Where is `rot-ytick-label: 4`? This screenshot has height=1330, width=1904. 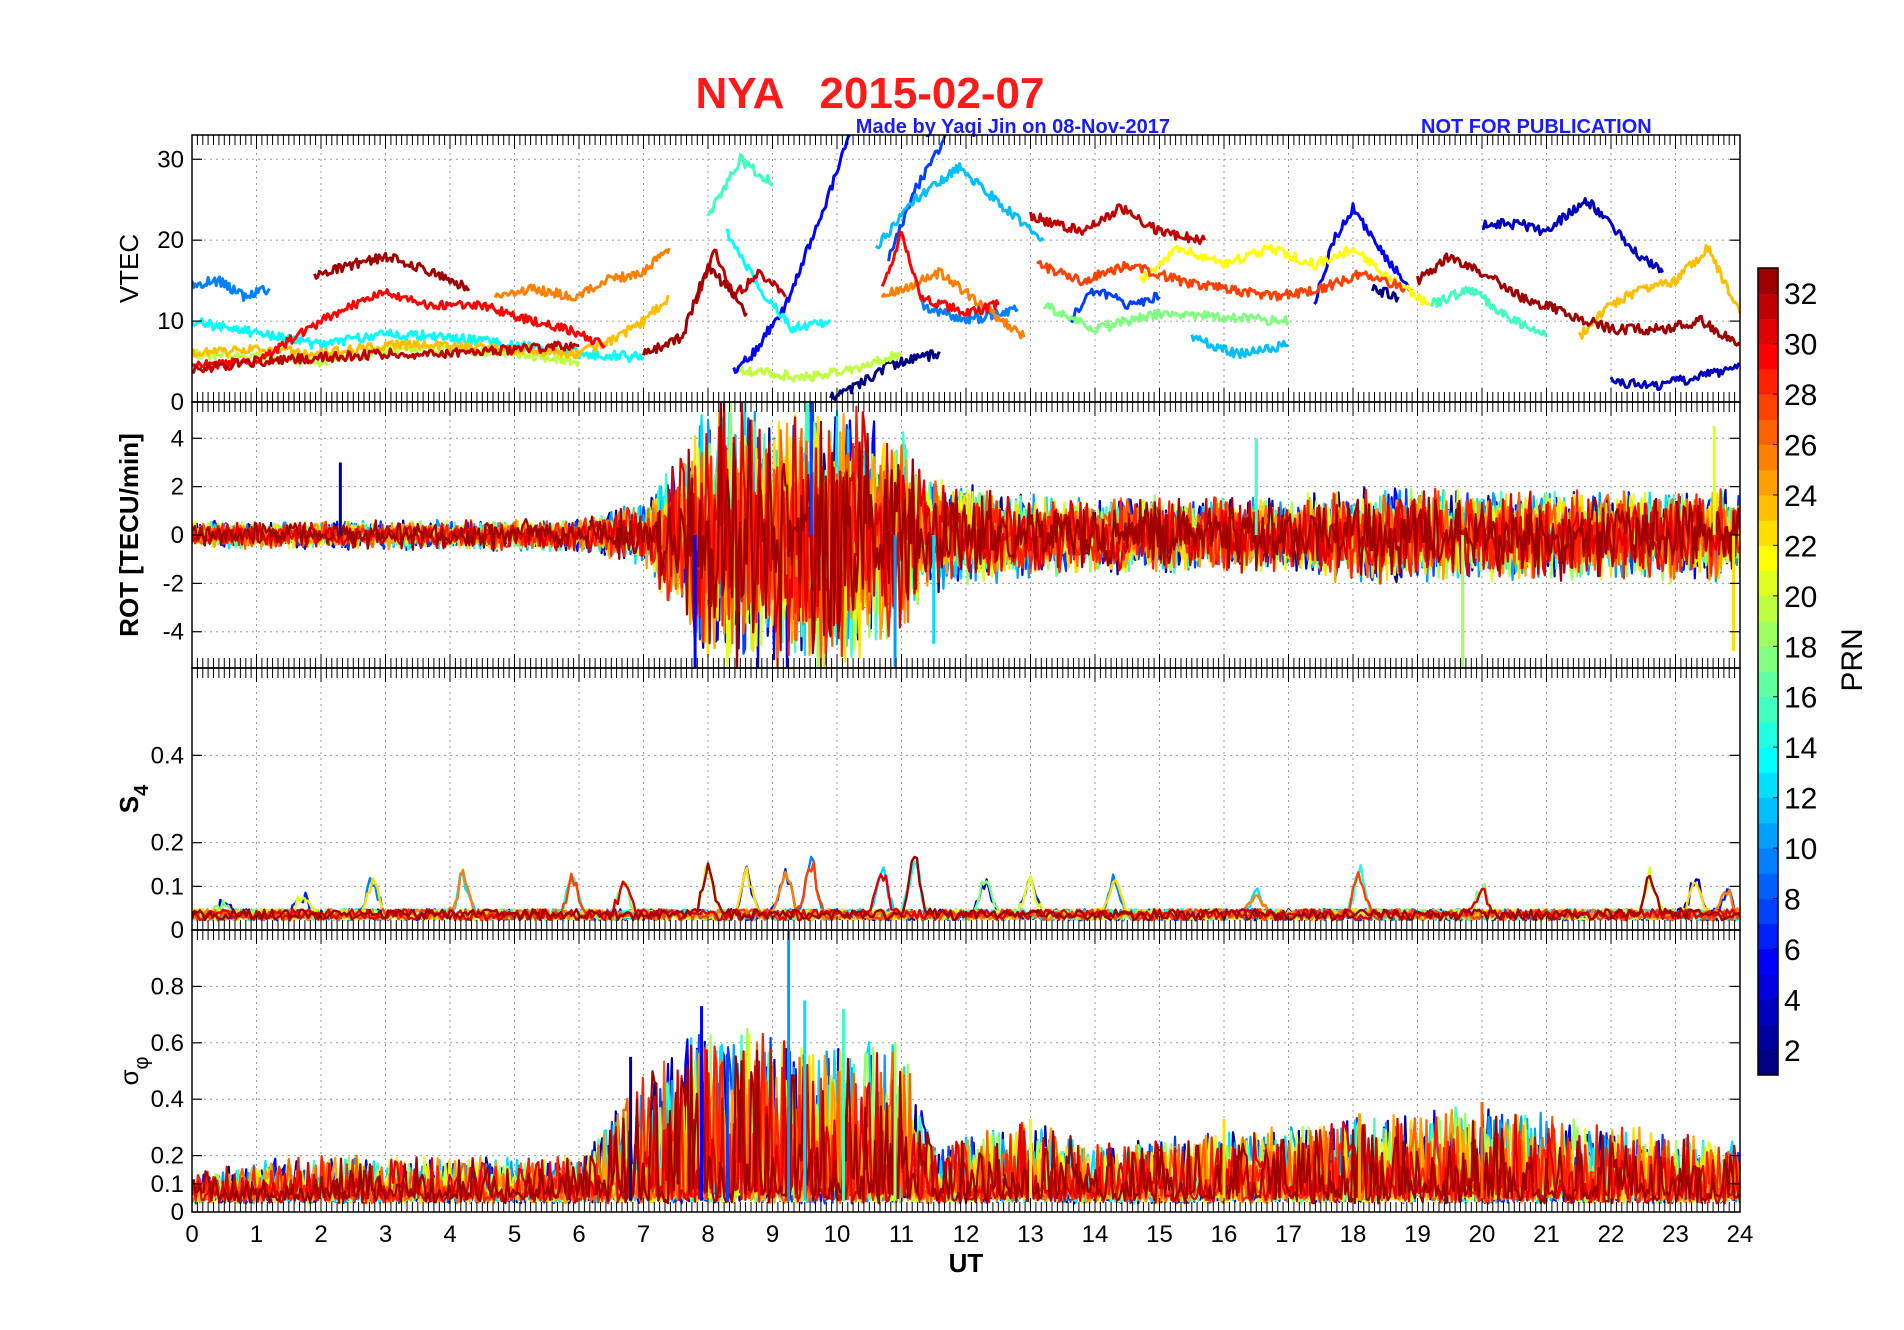
rot-ytick-label: 4 is located at coordinates (177, 438).